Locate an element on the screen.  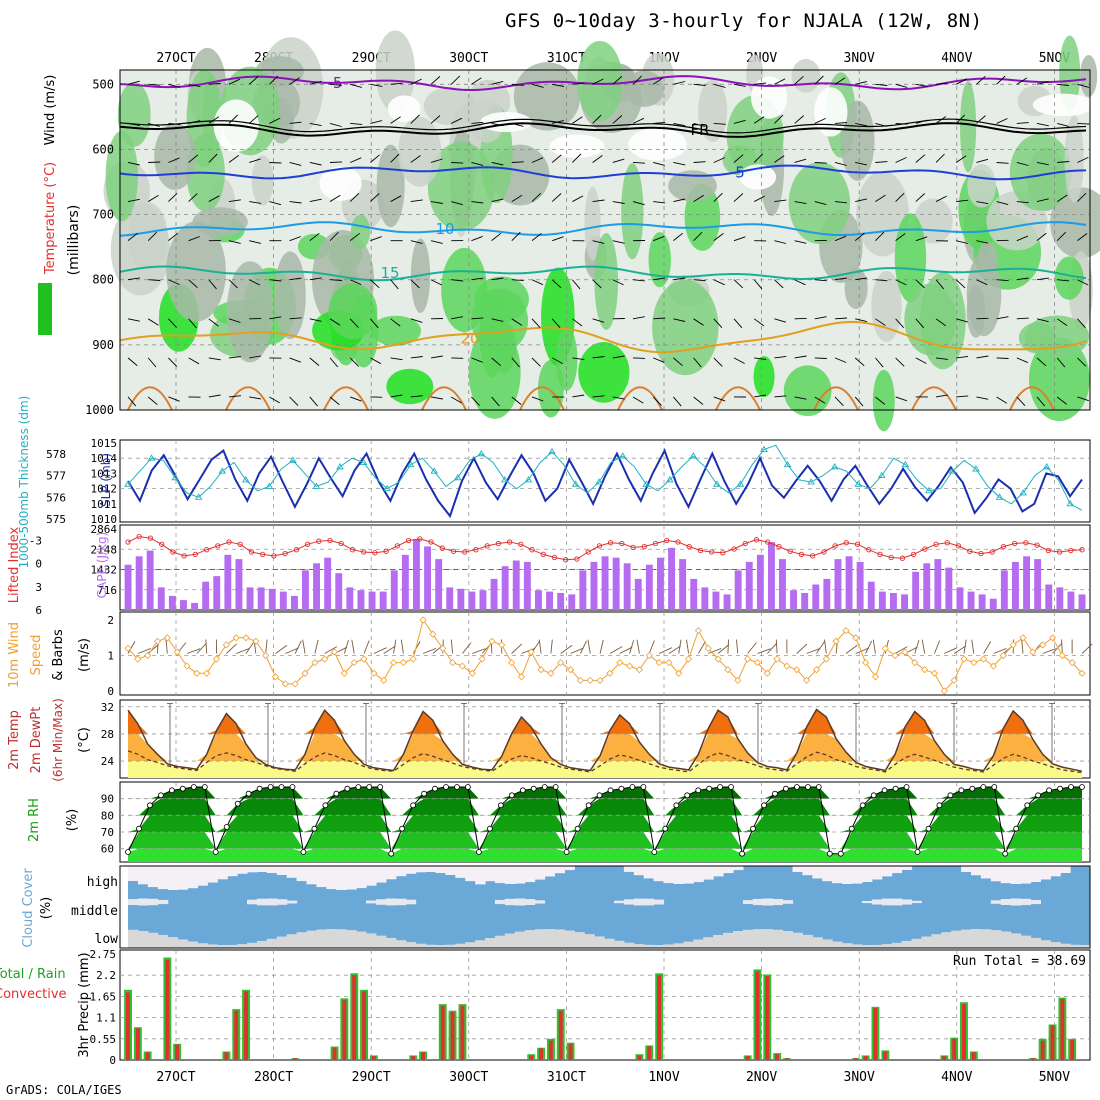
dewpoint-line is located at coordinates (605, 762).